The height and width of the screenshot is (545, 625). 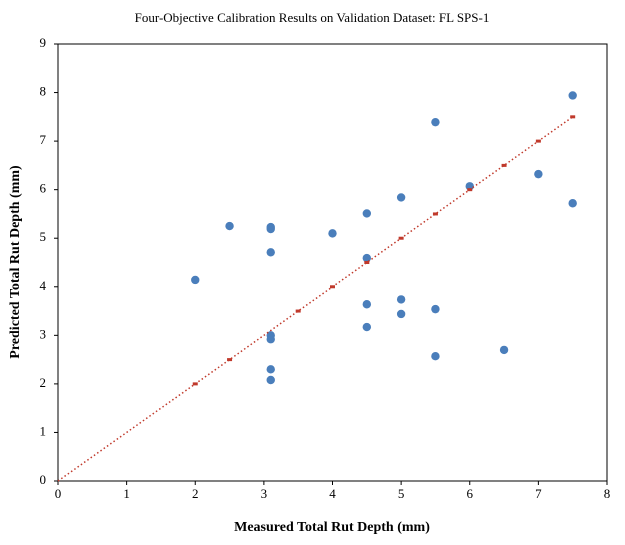 What do you see at coordinates (332, 493) in the screenshot?
I see `x-tick-label: 4` at bounding box center [332, 493].